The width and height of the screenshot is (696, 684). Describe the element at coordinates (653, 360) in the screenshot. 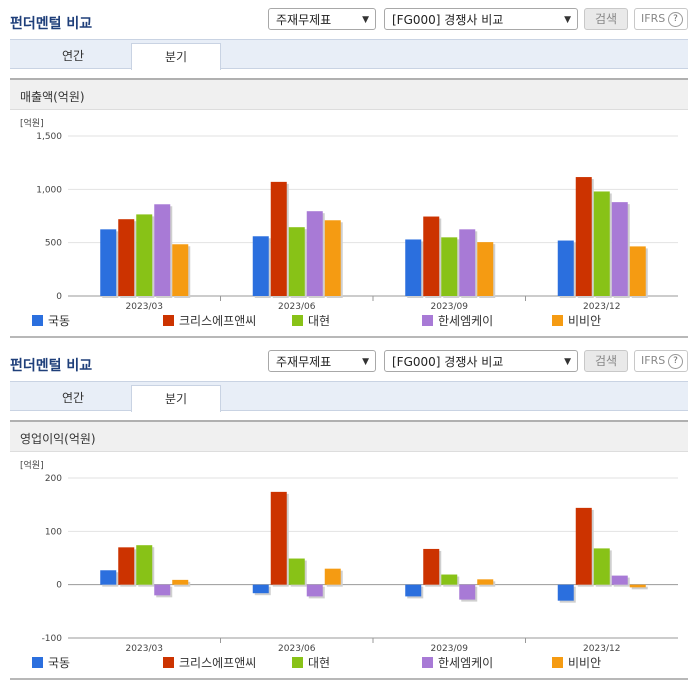

I see `ifrs-label: IFRS` at that location.